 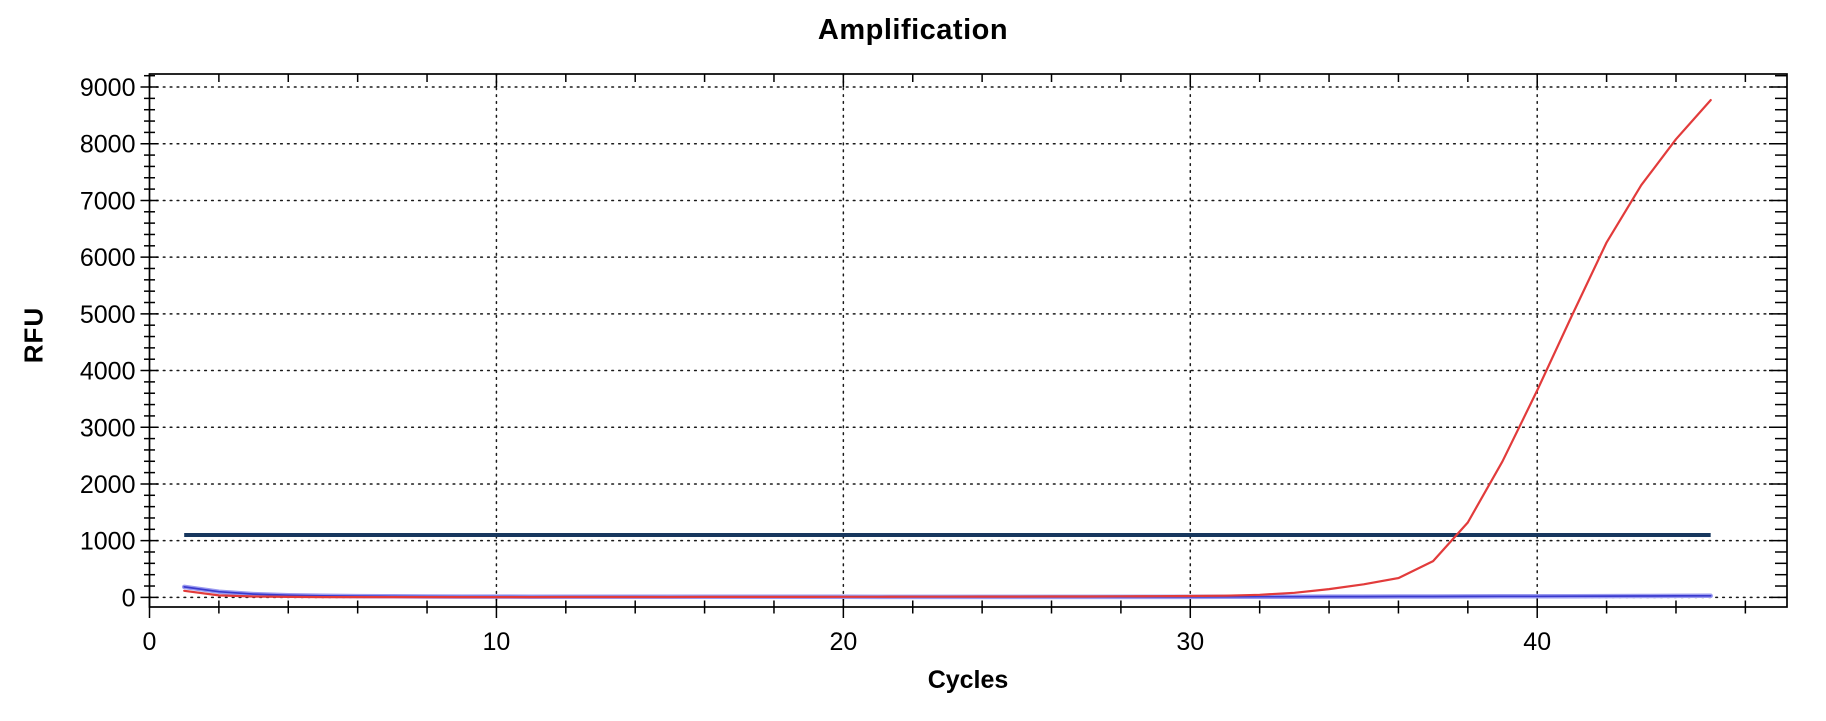 I want to click on x-tick-label: 40, so click(x=1537, y=642).